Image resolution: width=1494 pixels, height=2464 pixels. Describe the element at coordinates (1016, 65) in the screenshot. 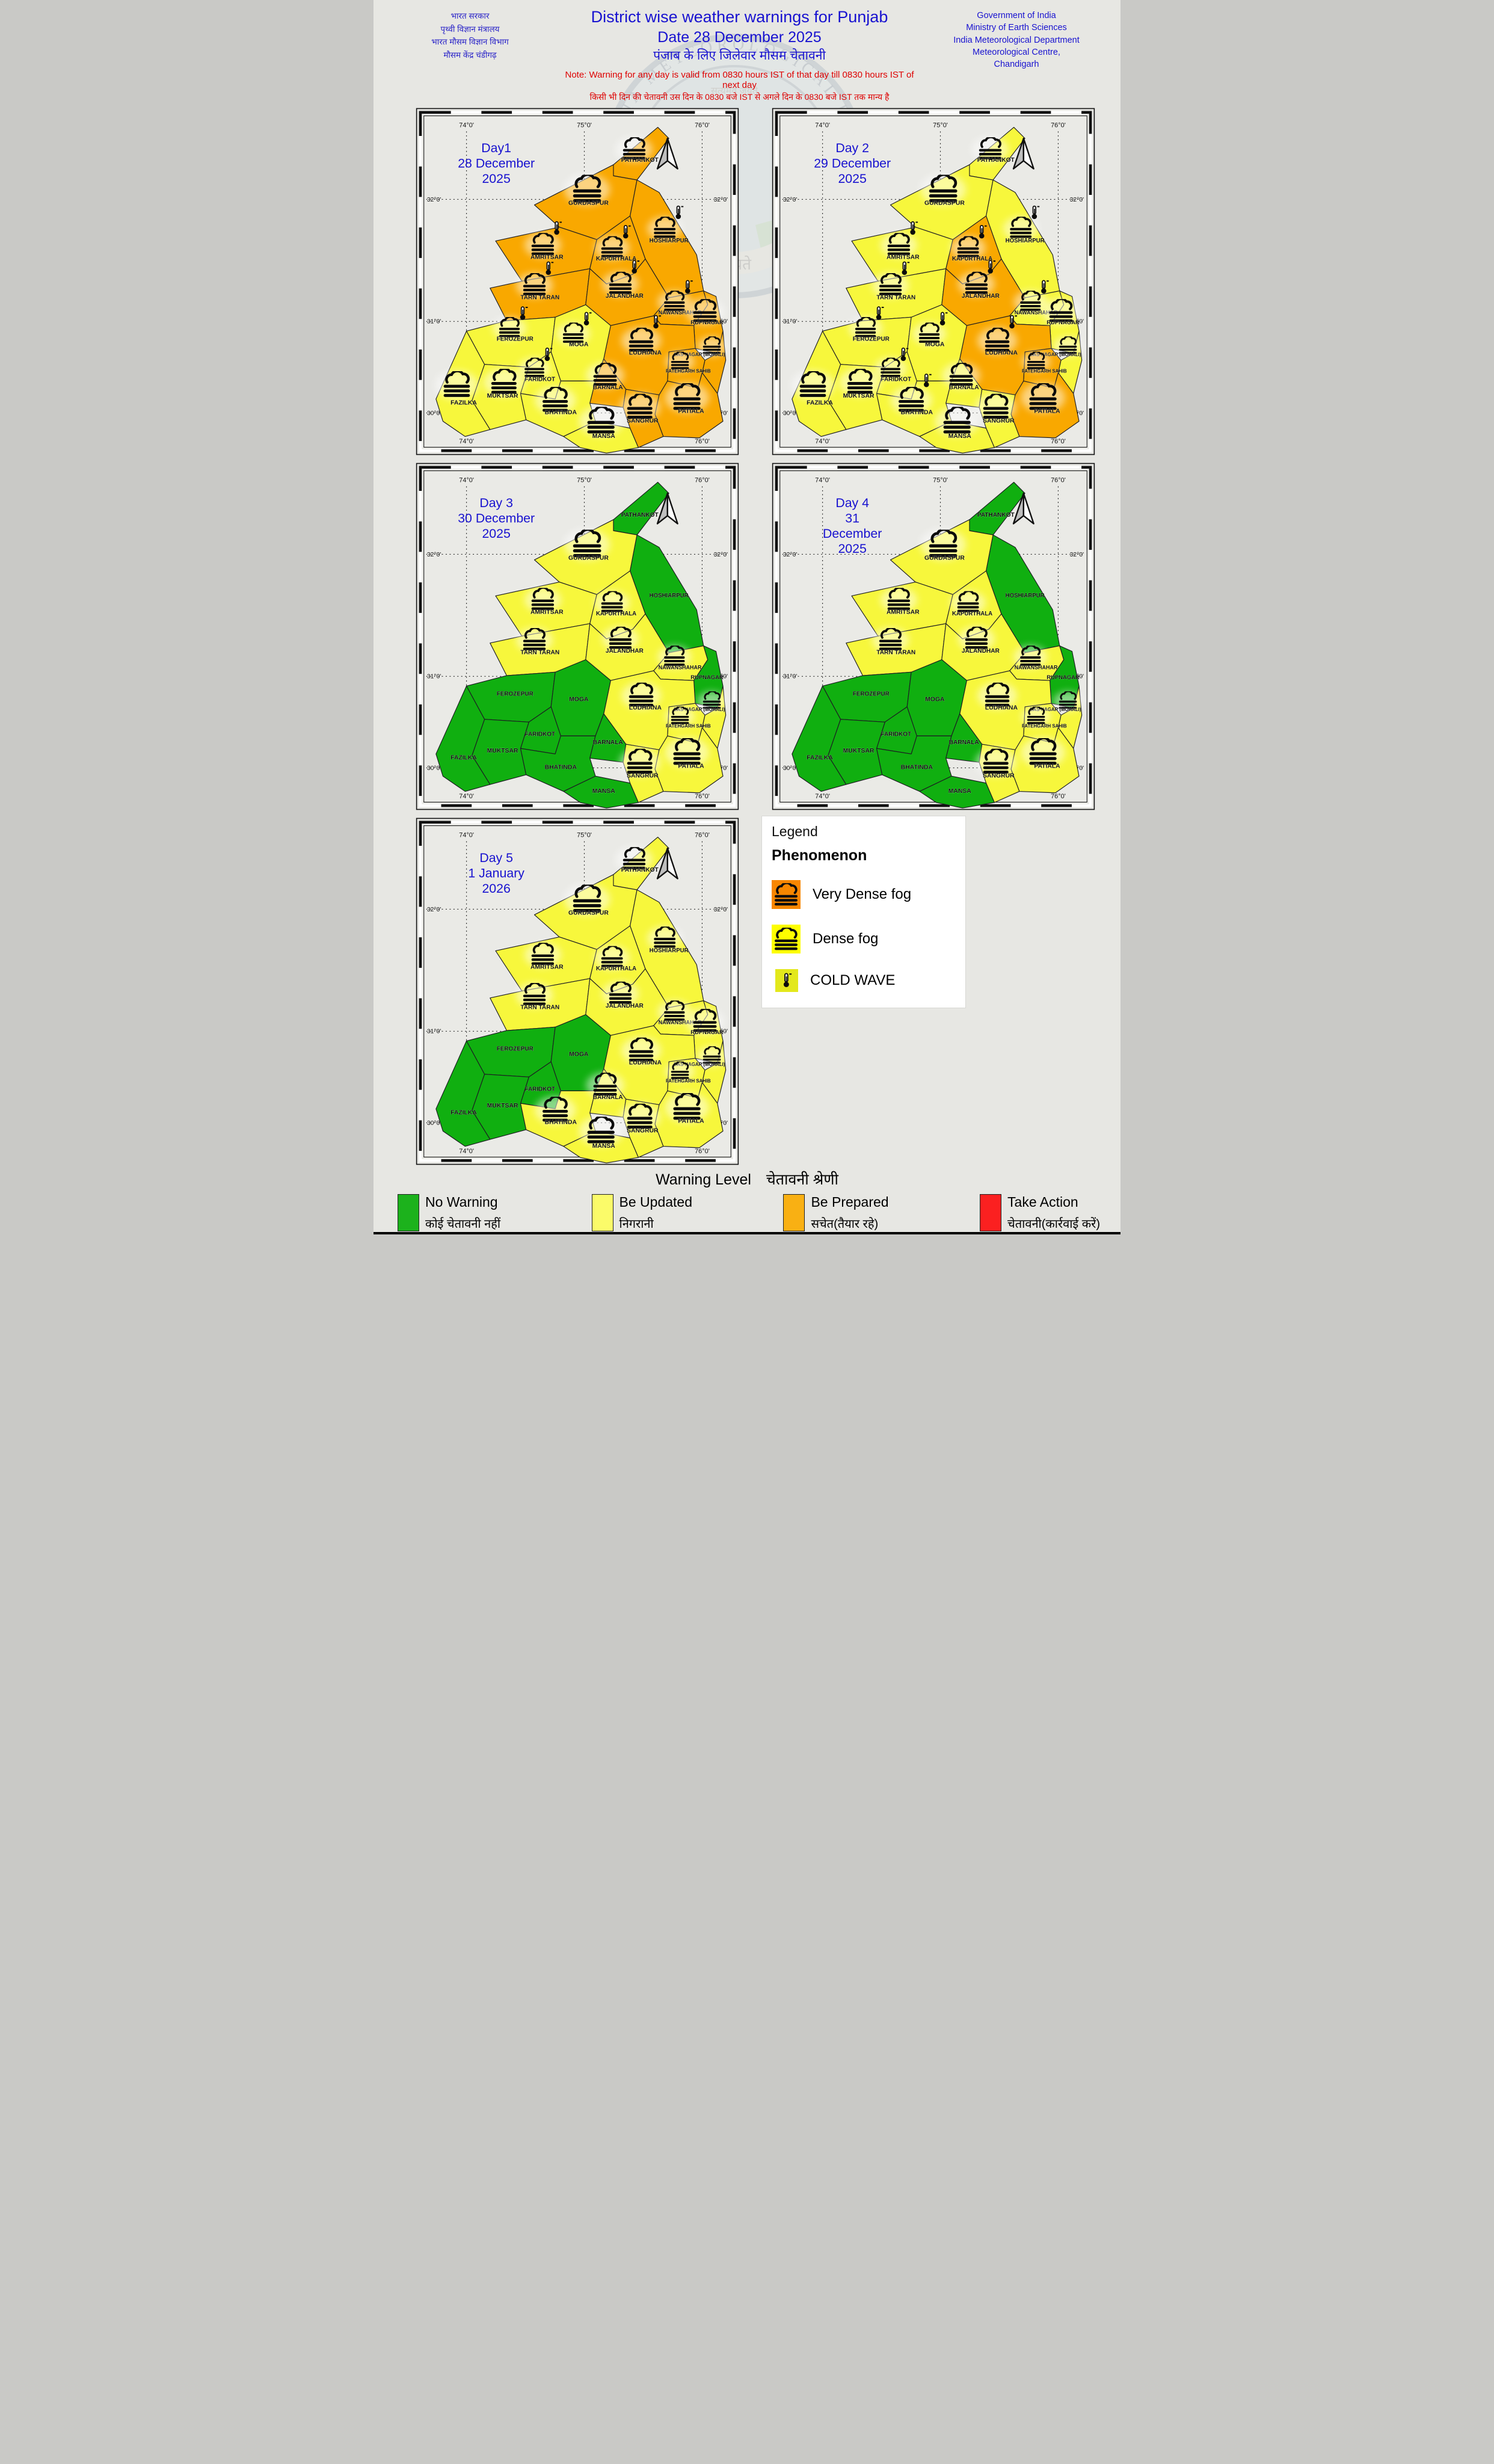

I see `org-line: Chandigarh` at that location.